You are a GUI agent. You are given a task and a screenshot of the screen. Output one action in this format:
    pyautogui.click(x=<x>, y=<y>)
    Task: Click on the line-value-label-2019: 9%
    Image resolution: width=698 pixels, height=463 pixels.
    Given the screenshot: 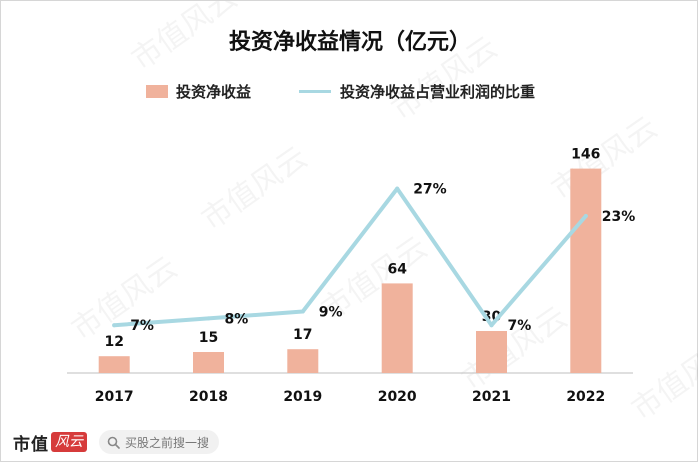 What is the action you would take?
    pyautogui.click(x=331, y=313)
    